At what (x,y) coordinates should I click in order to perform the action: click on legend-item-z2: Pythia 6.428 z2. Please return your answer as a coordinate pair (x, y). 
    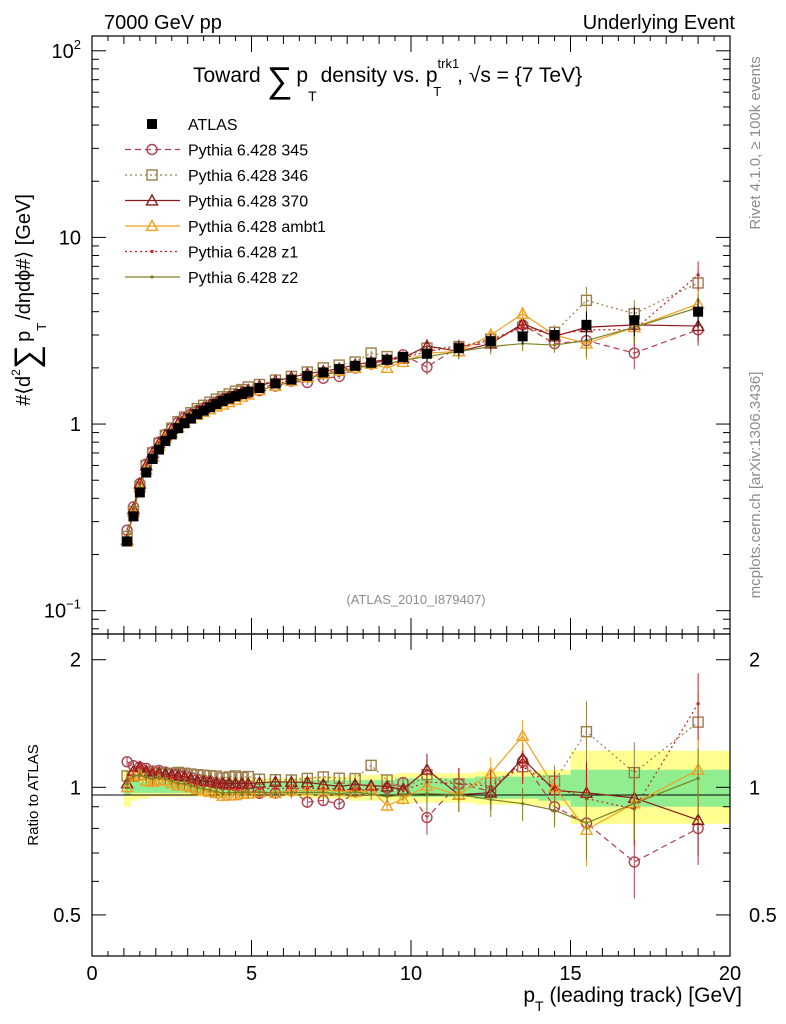
    Looking at the image, I should click on (211, 278).